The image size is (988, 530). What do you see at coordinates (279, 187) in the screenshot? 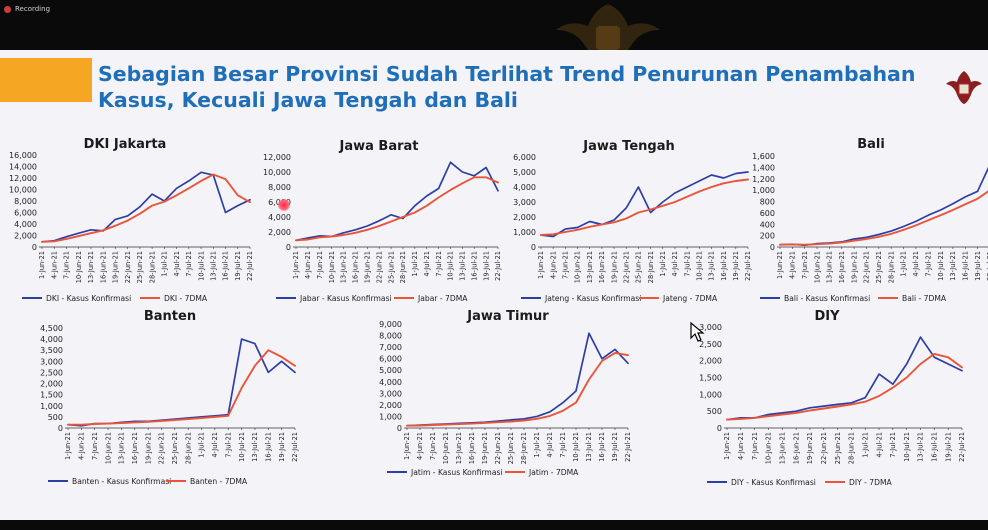
I see `y-tick-label: 8,000` at bounding box center [279, 187].